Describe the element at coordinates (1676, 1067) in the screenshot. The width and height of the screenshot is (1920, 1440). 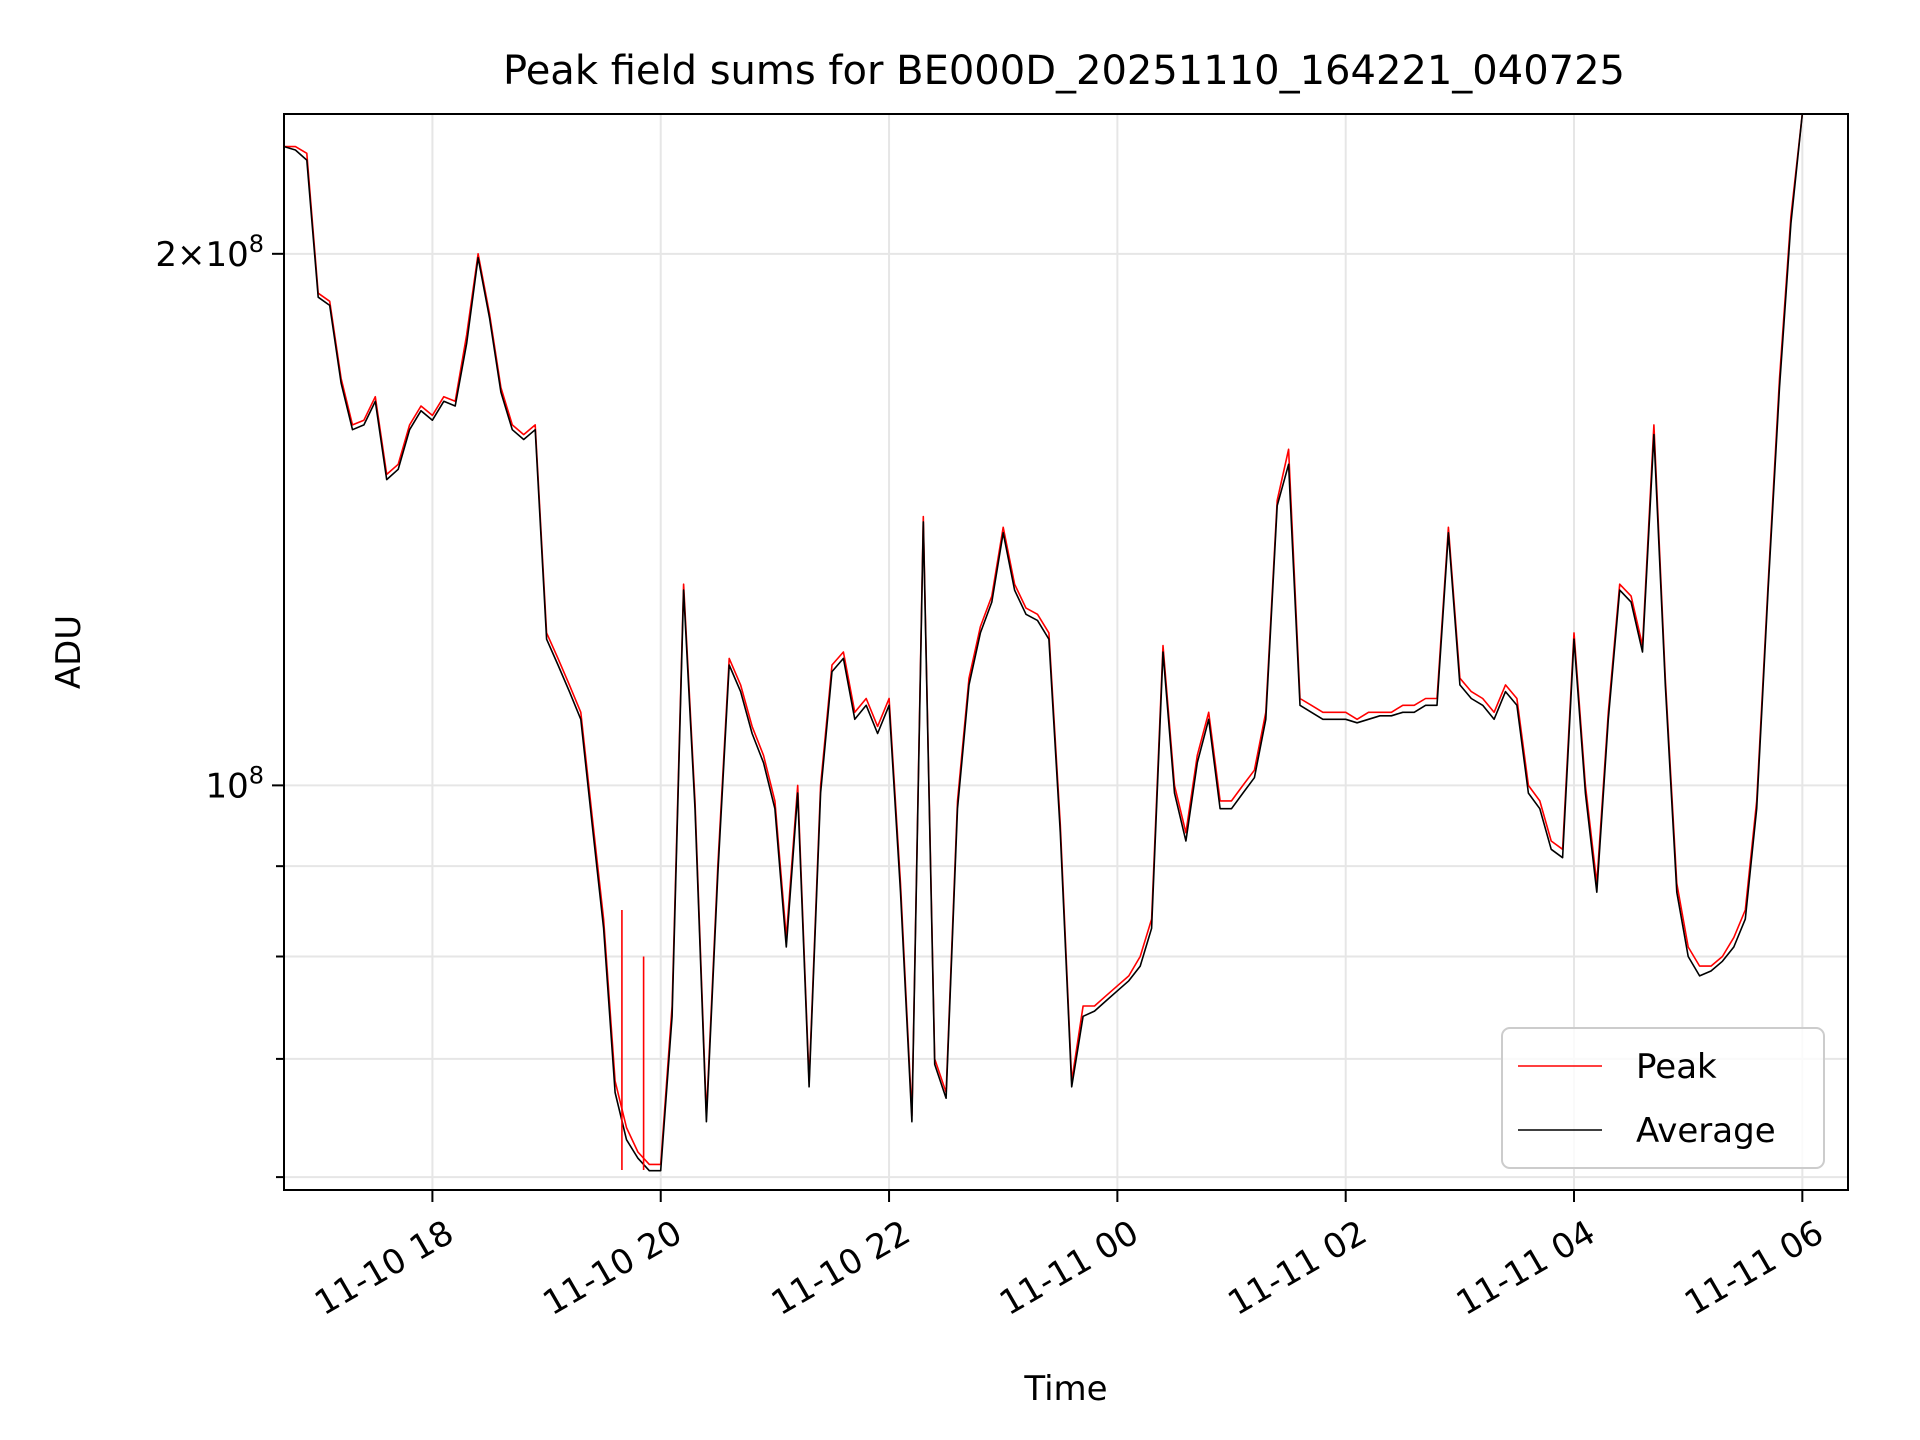
I see `legend-peak-label: Peak` at that location.